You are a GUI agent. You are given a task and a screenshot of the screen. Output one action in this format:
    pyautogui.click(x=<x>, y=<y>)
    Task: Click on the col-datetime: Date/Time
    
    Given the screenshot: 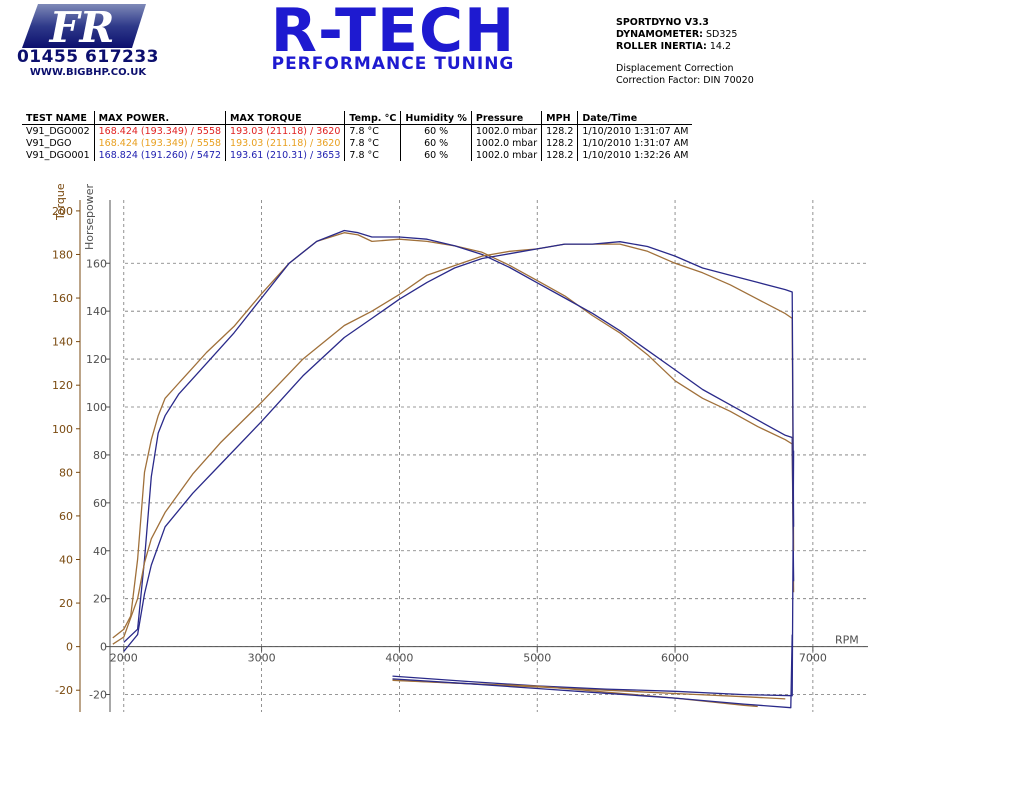 What is the action you would take?
    pyautogui.click(x=635, y=118)
    